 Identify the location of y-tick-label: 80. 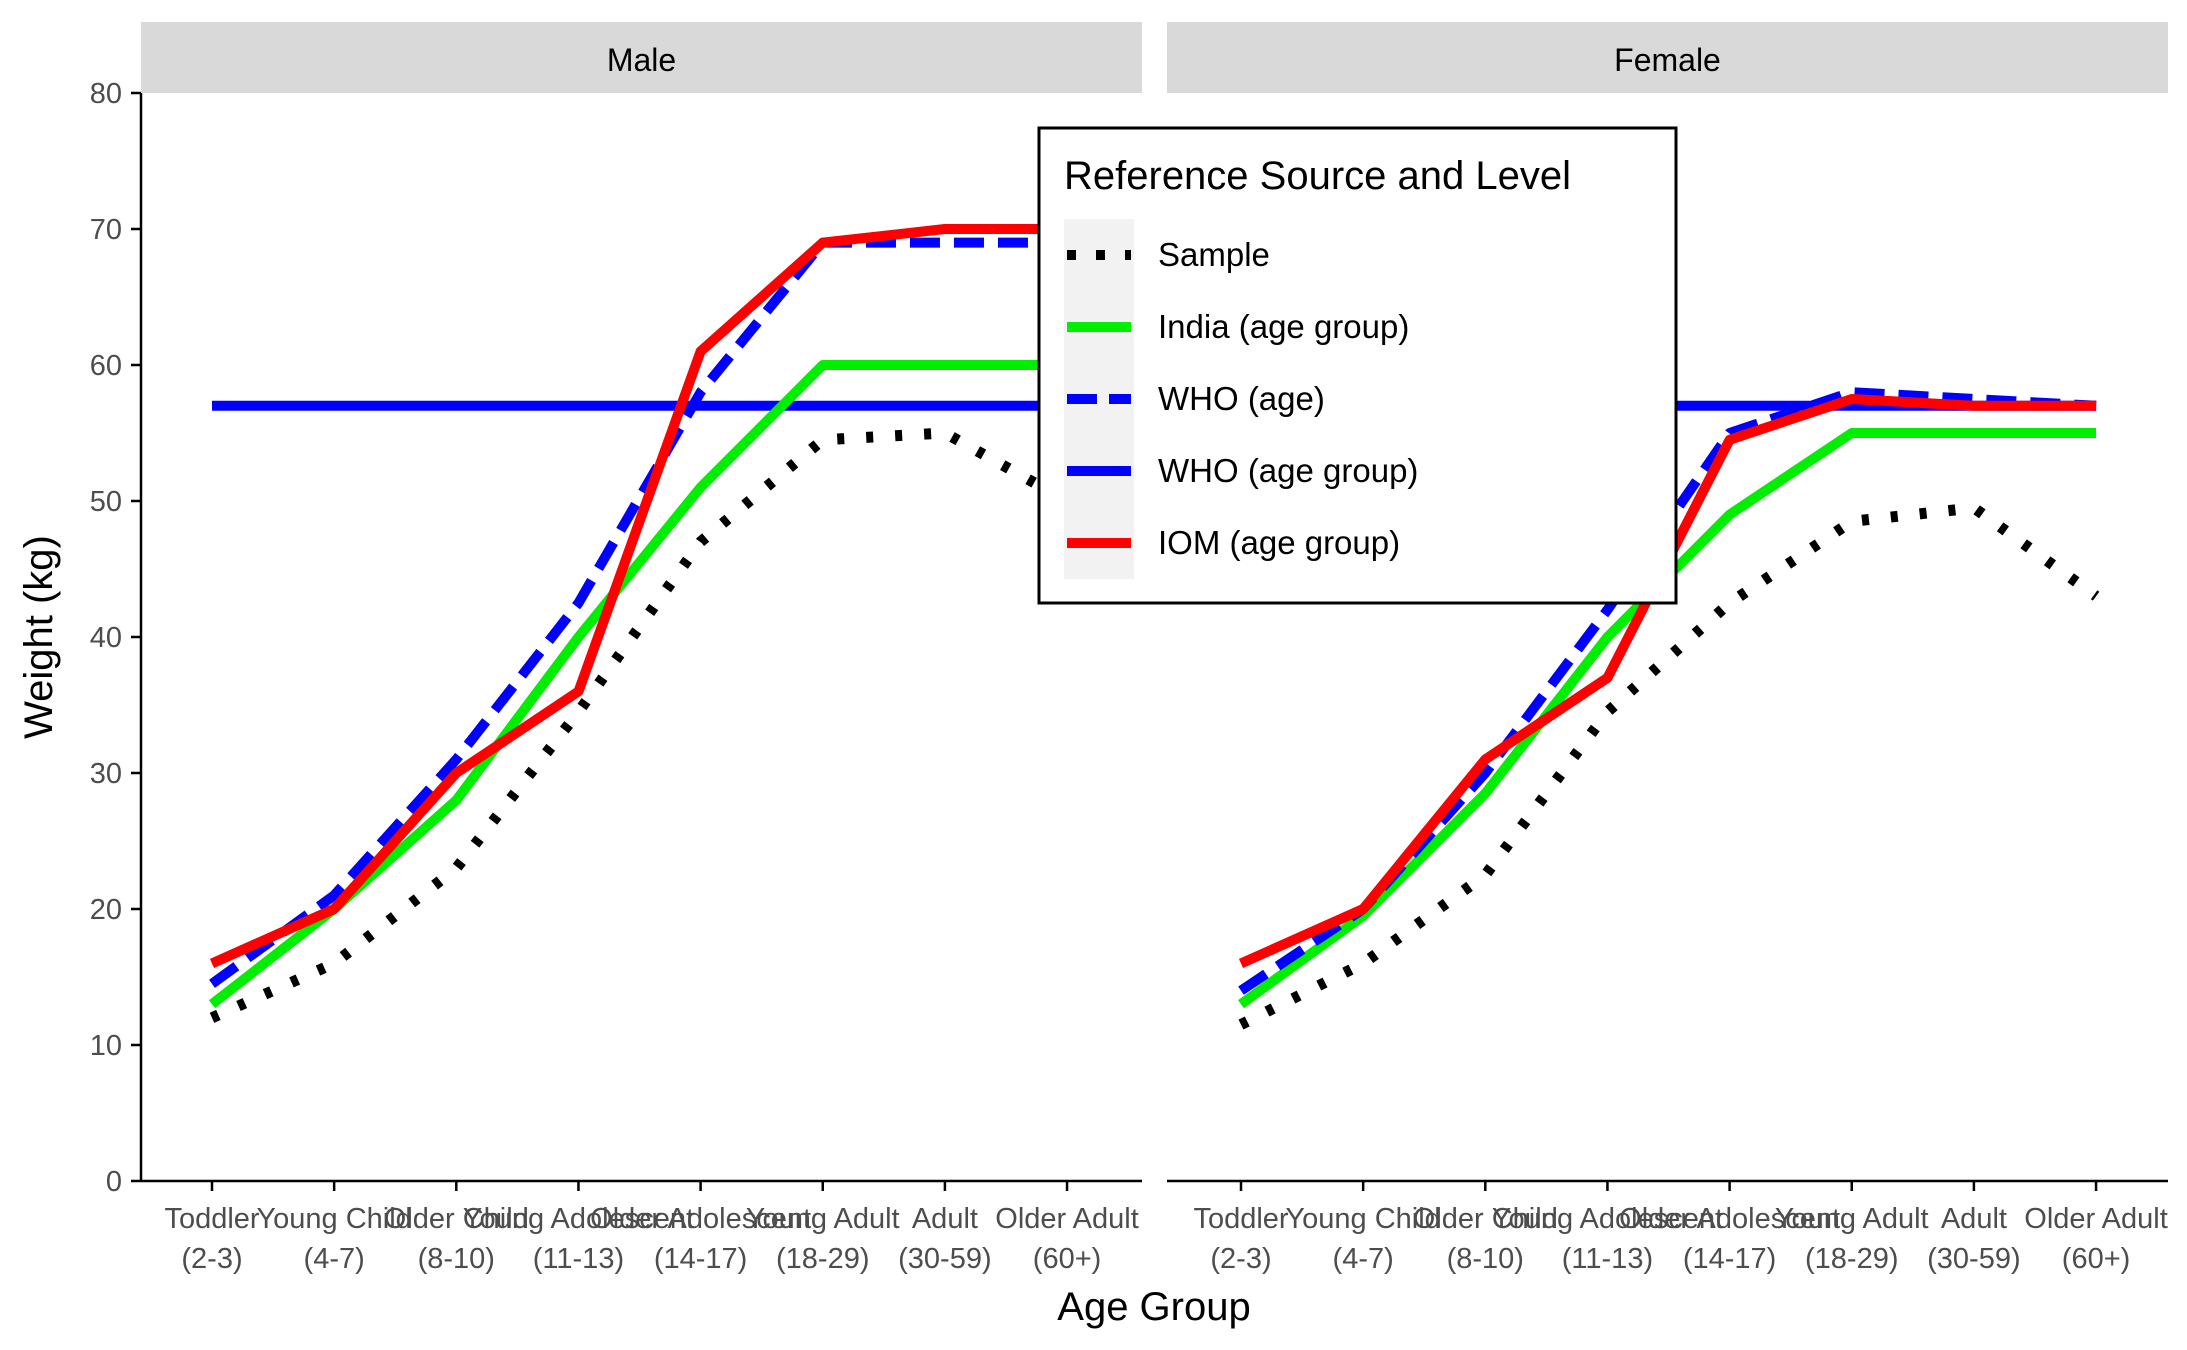
(106, 94).